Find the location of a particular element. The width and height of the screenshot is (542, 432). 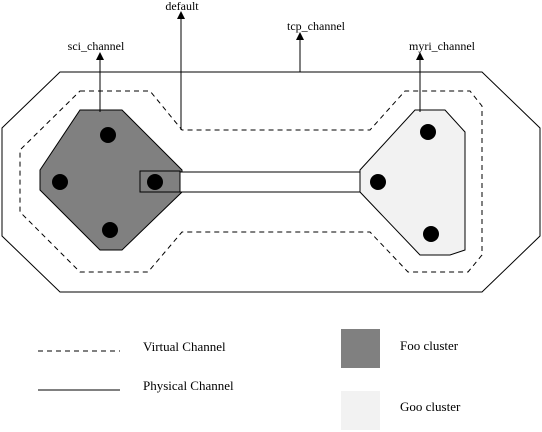

foo-cluster-shape is located at coordinates (111, 180).